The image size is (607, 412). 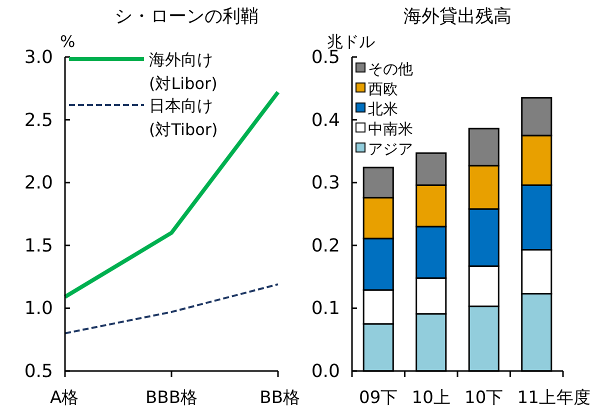 I want to click on y-tick-label: 2.0, so click(x=38, y=183).